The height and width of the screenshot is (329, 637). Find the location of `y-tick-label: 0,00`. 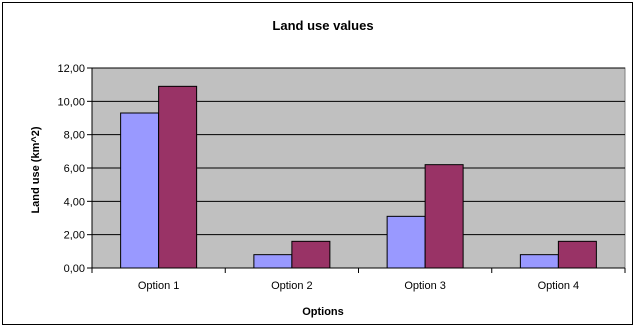

y-tick-label: 0,00 is located at coordinates (74, 269).